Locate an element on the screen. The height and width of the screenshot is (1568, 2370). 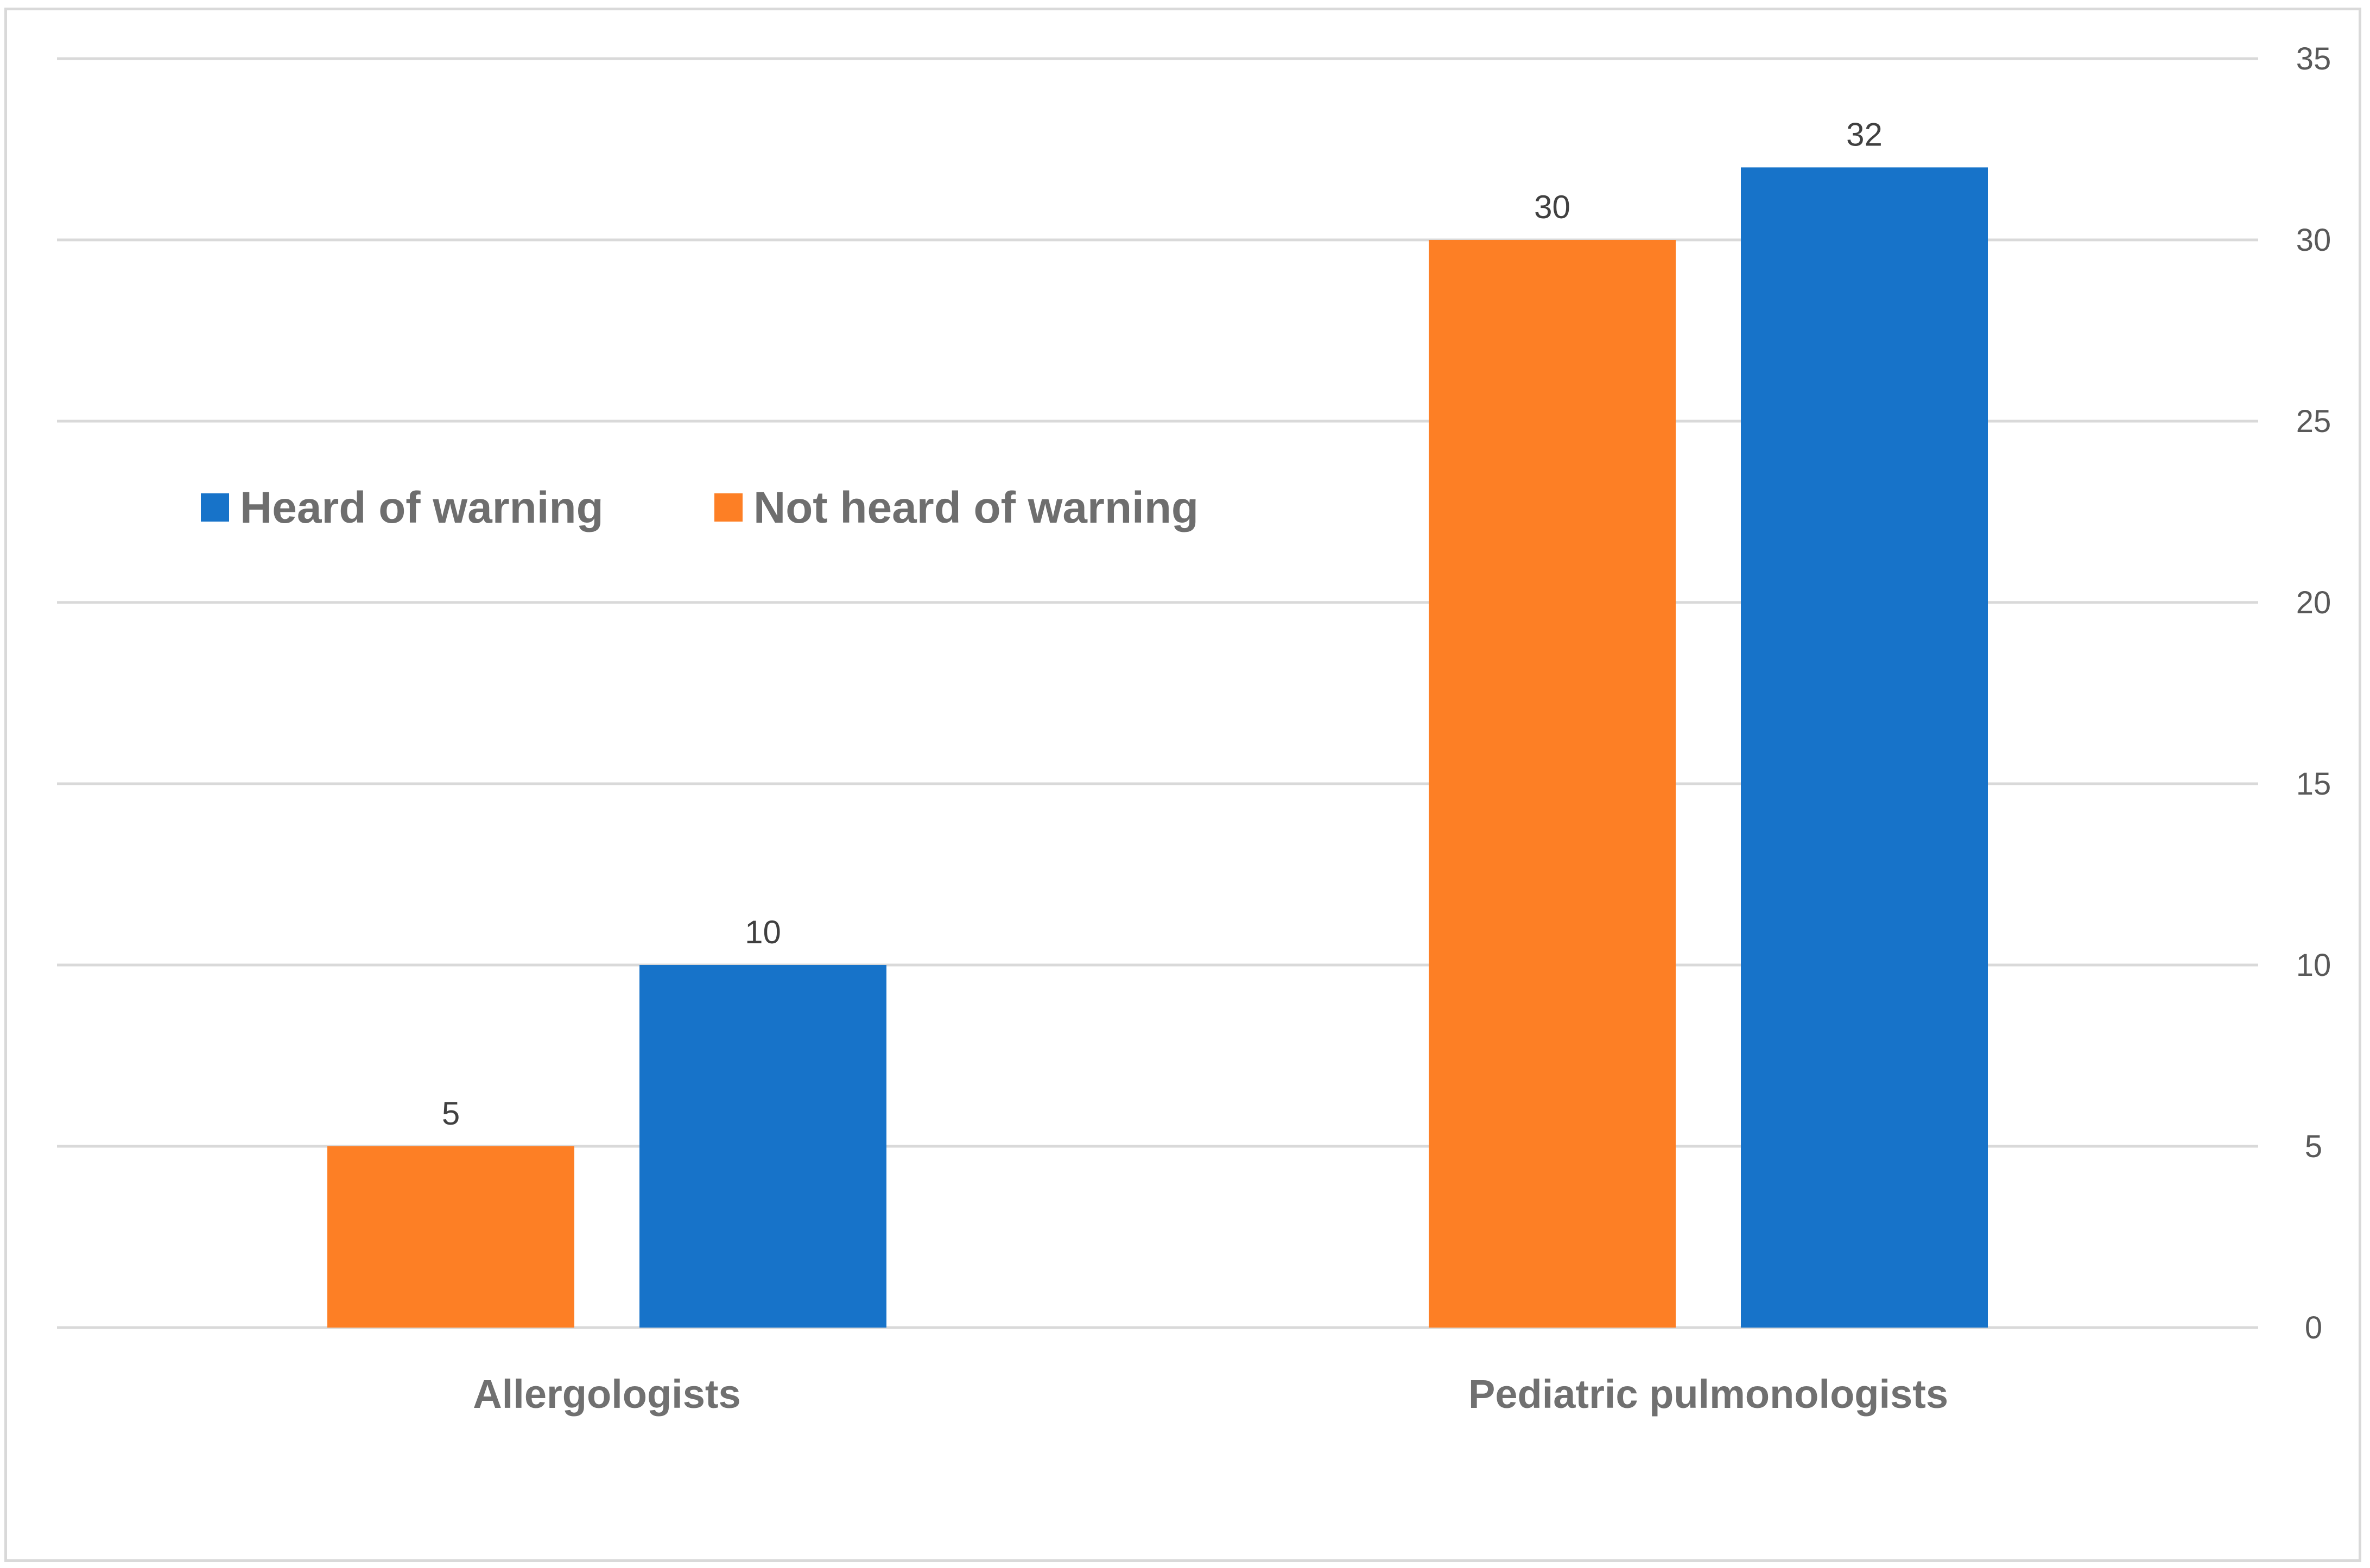
y-tick-label-0: 0 is located at coordinates (2313, 1327).